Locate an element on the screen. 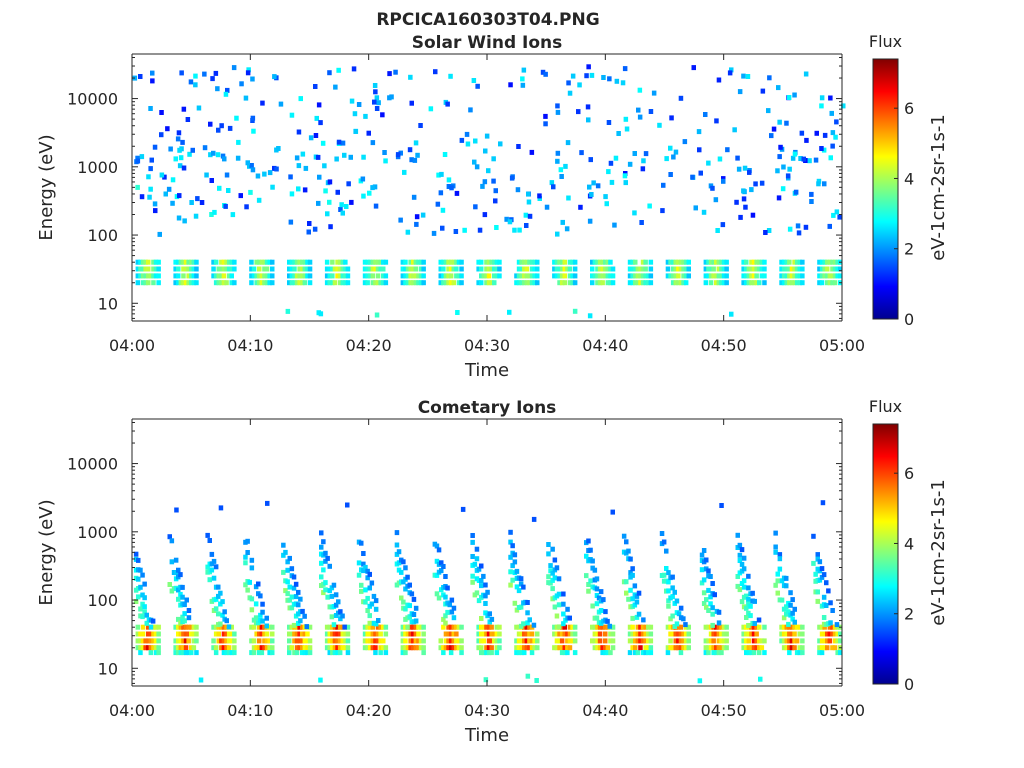  y-tick-label: 10000 is located at coordinates (92, 99).